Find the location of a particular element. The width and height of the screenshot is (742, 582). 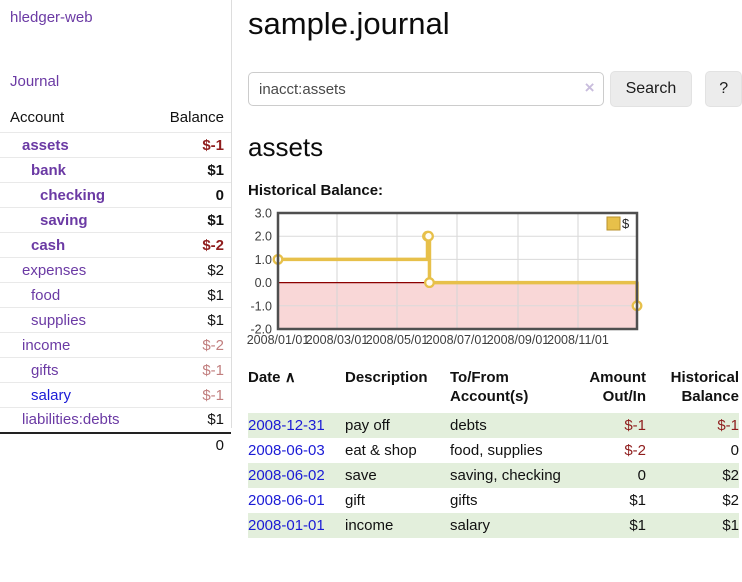

account-row: saving $1 is located at coordinates (115, 220).